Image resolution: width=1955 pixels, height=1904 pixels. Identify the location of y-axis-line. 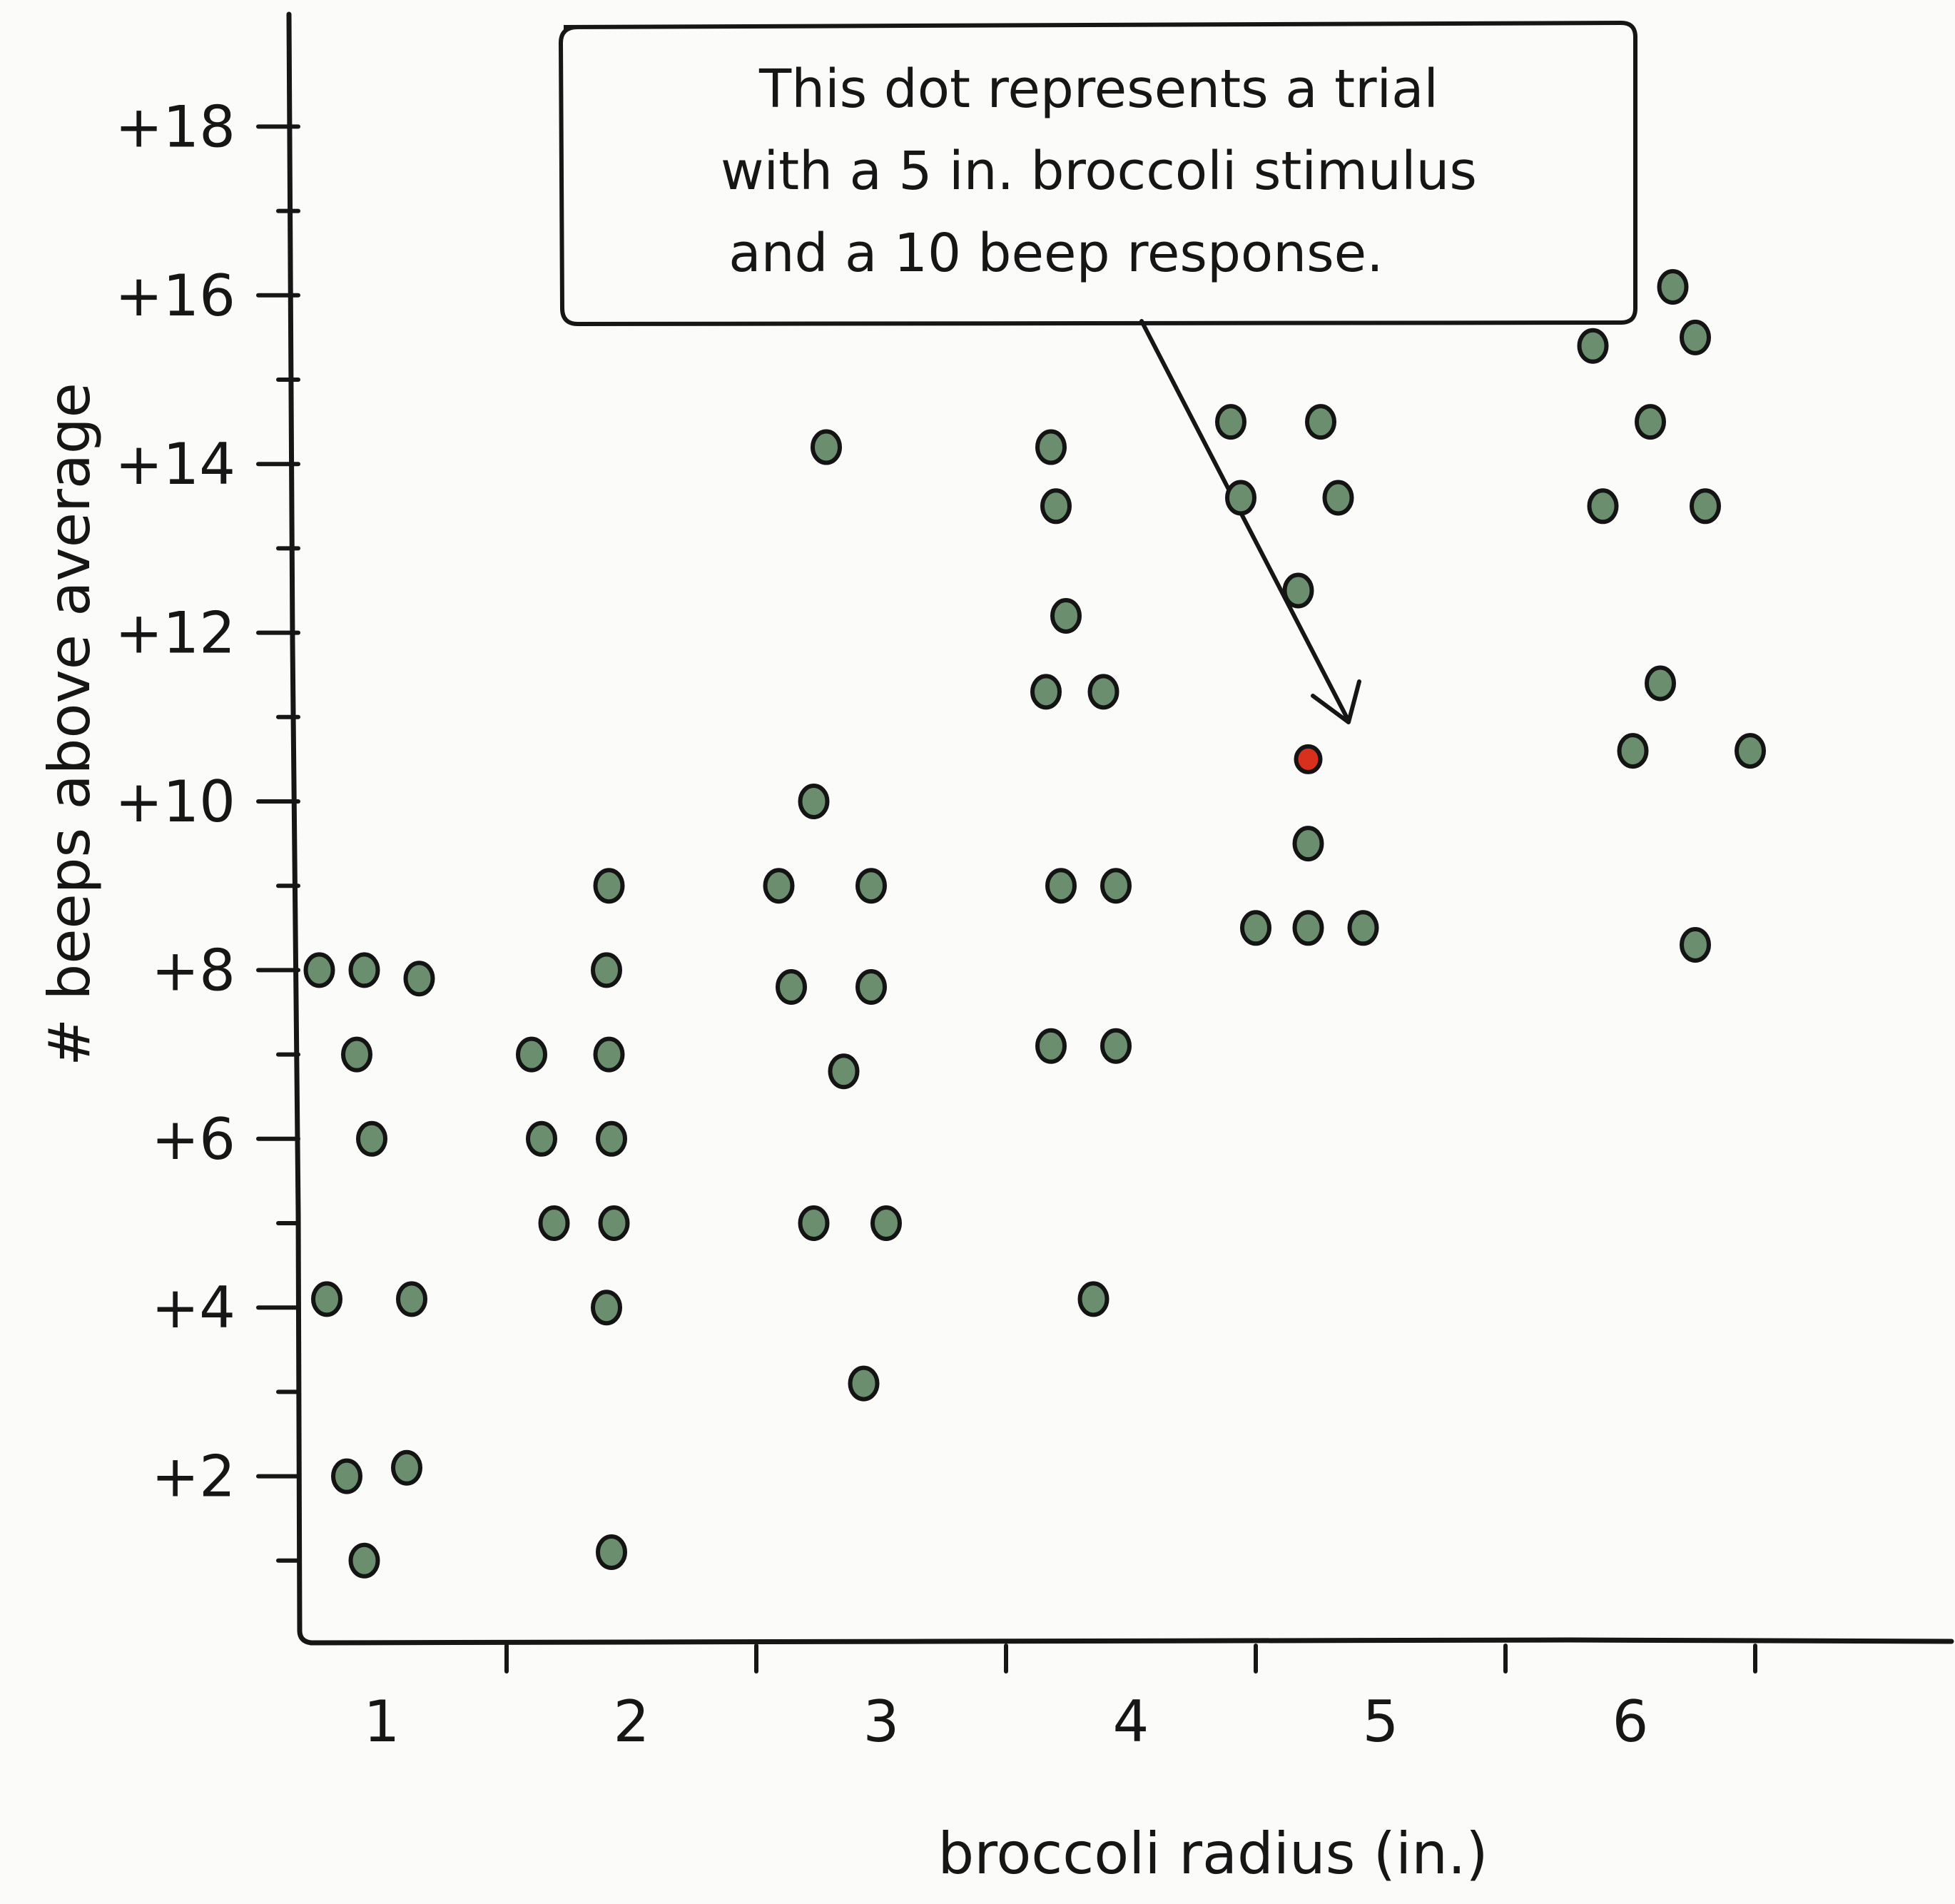
(300, 828).